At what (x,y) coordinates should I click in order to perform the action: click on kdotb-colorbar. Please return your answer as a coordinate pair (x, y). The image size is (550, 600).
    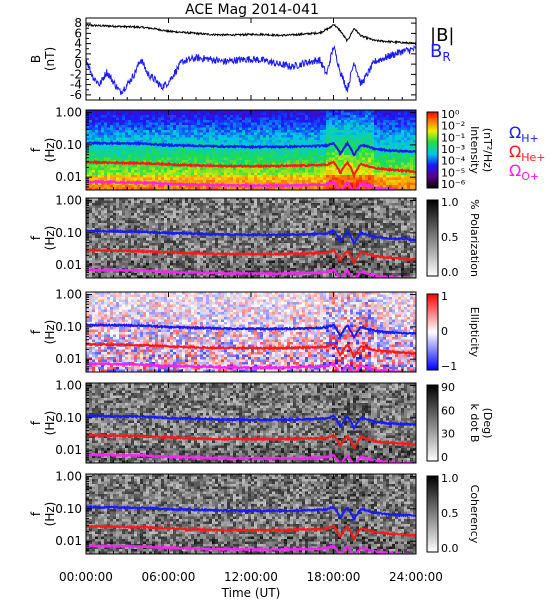
    Looking at the image, I should click on (432, 423).